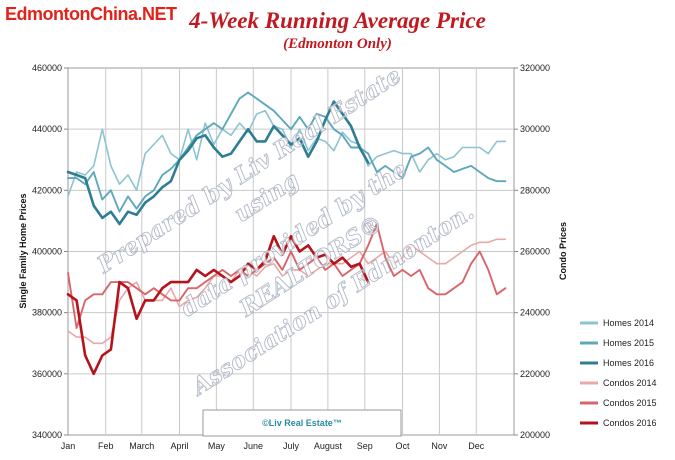 The height and width of the screenshot is (460, 675). Describe the element at coordinates (535, 435) in the screenshot. I see `right-tick-label: 200000` at that location.